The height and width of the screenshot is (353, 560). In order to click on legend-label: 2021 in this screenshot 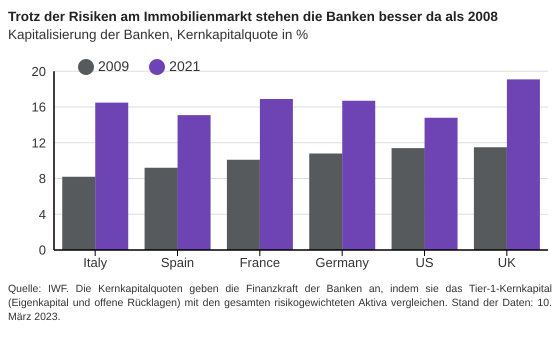, I will do `click(184, 66)`.